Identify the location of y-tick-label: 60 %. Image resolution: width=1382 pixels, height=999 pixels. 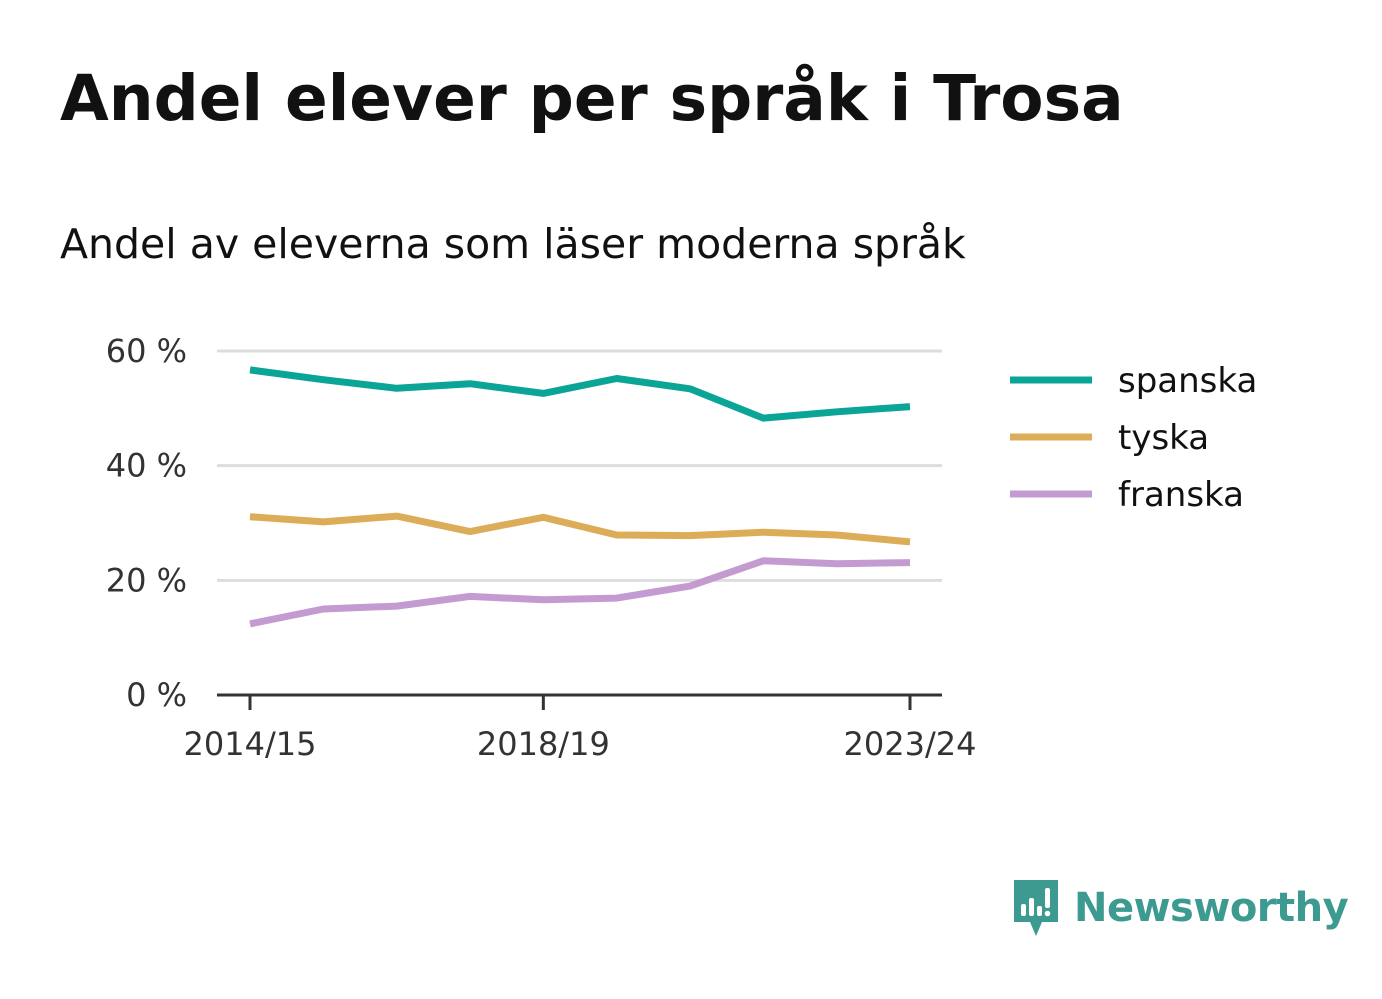
(146, 351).